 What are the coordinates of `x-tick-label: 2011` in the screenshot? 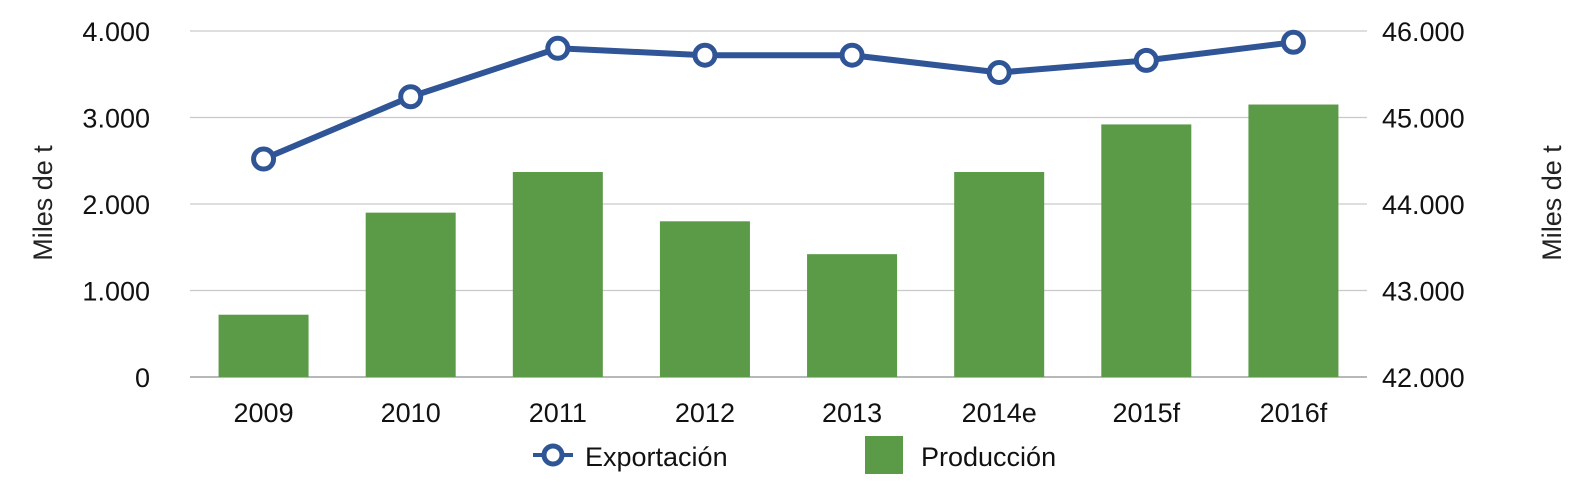 It's located at (558, 413).